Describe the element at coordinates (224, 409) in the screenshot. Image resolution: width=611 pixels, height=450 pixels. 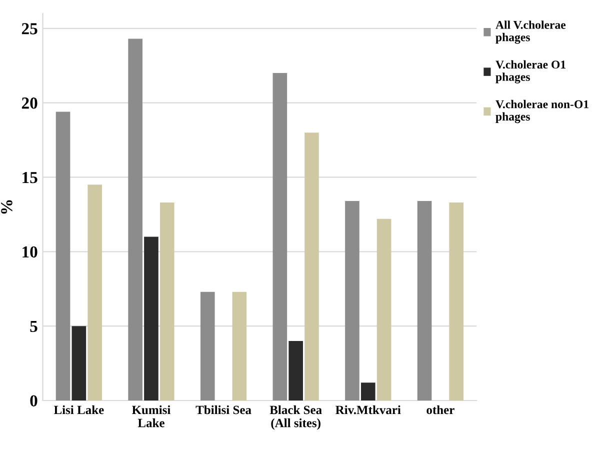
I see `x-tick-label: Tbilisi Sea` at that location.